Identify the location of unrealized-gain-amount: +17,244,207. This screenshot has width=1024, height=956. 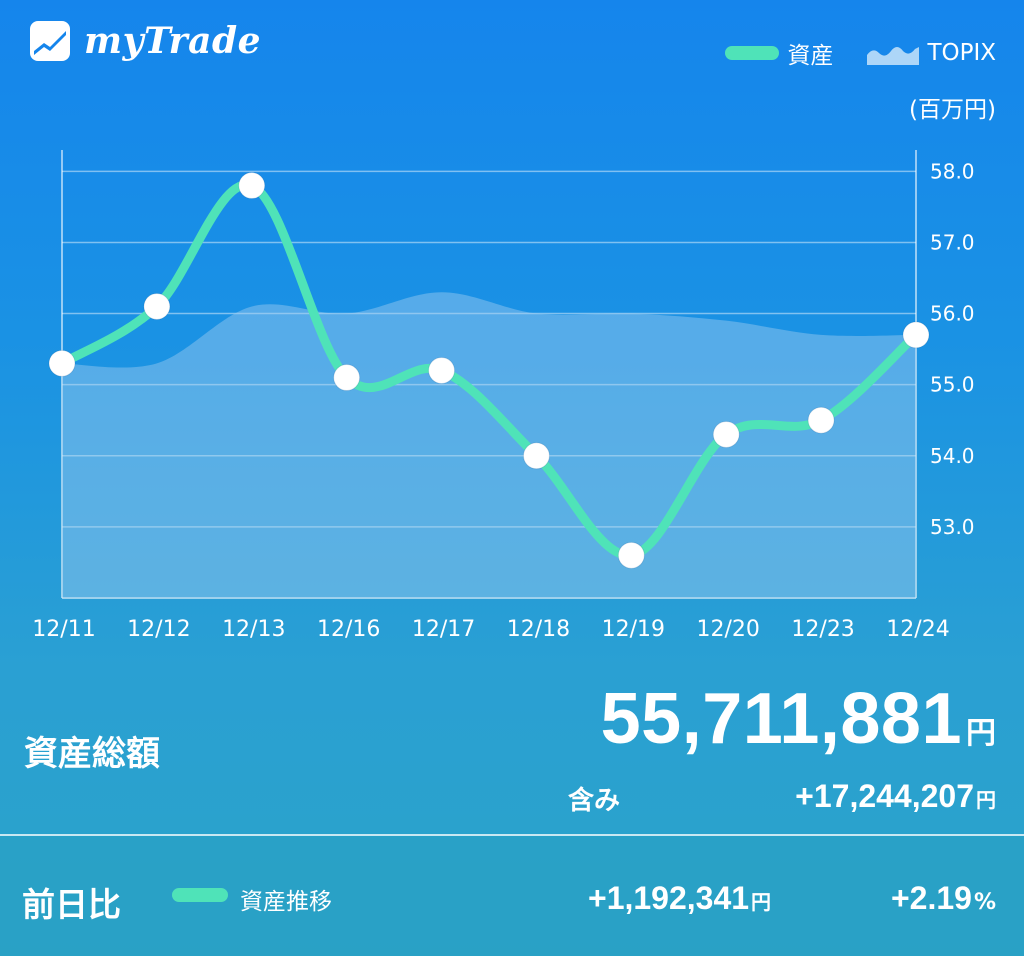
(884, 796).